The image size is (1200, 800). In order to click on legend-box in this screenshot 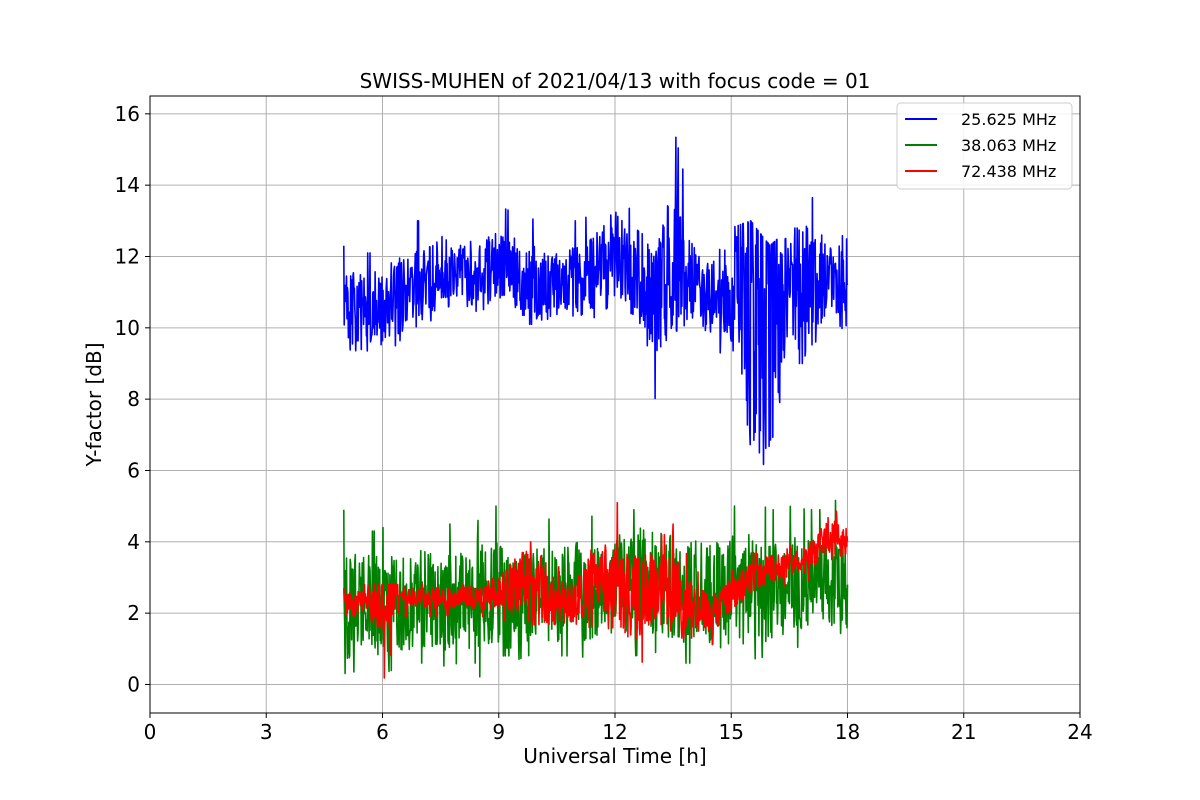, I will do `click(984, 146)`.